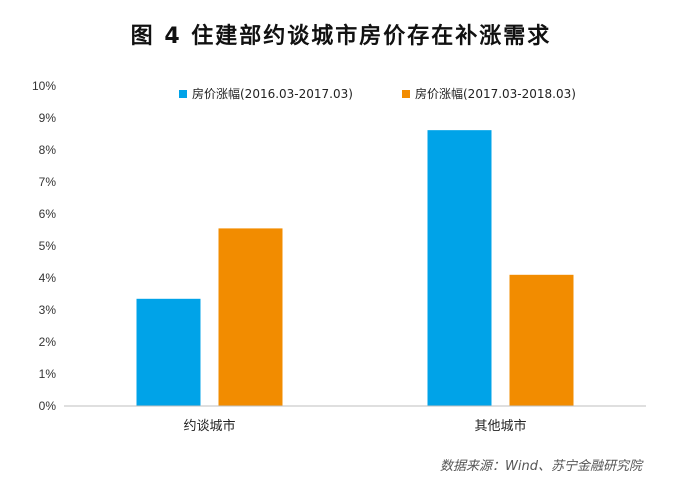  I want to click on y-tick-label: 6%, so click(48, 214).